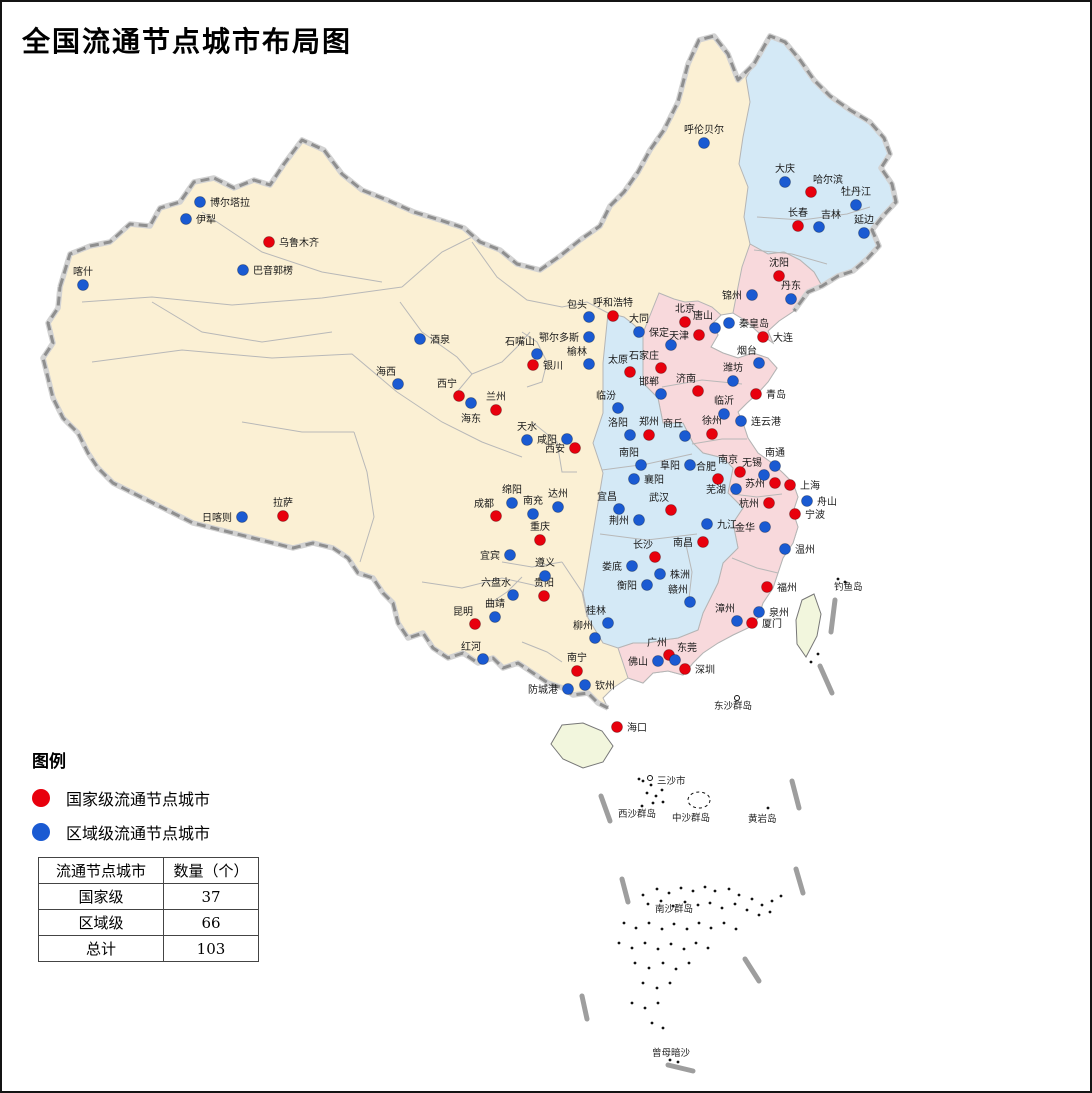 The width and height of the screenshot is (1092, 1093). What do you see at coordinates (657, 643) in the screenshot?
I see `city-label: 广州` at bounding box center [657, 643].